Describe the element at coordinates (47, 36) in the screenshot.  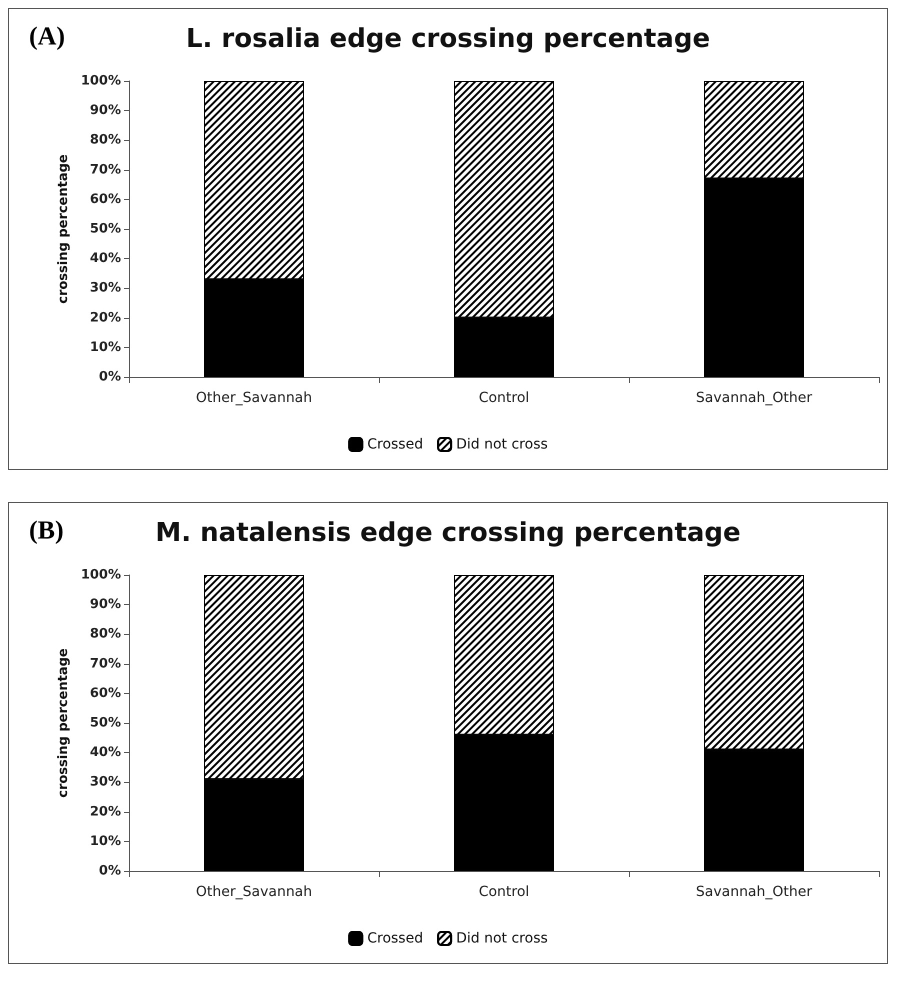
I see `text: (A)` at that location.